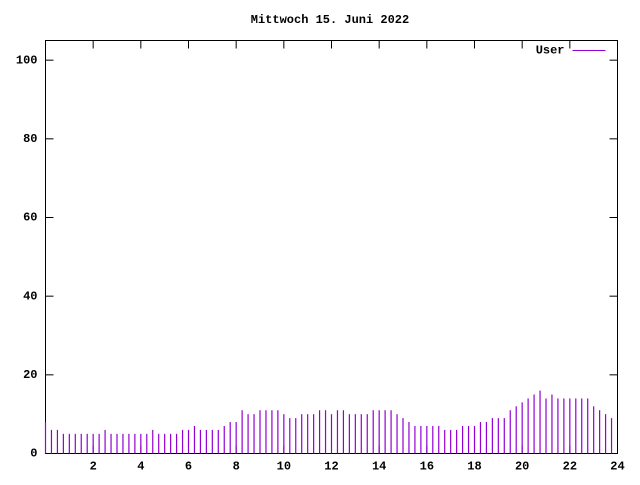 Image resolution: width=640 pixels, height=485 pixels. I want to click on x-tick-label: 4, so click(140, 467).